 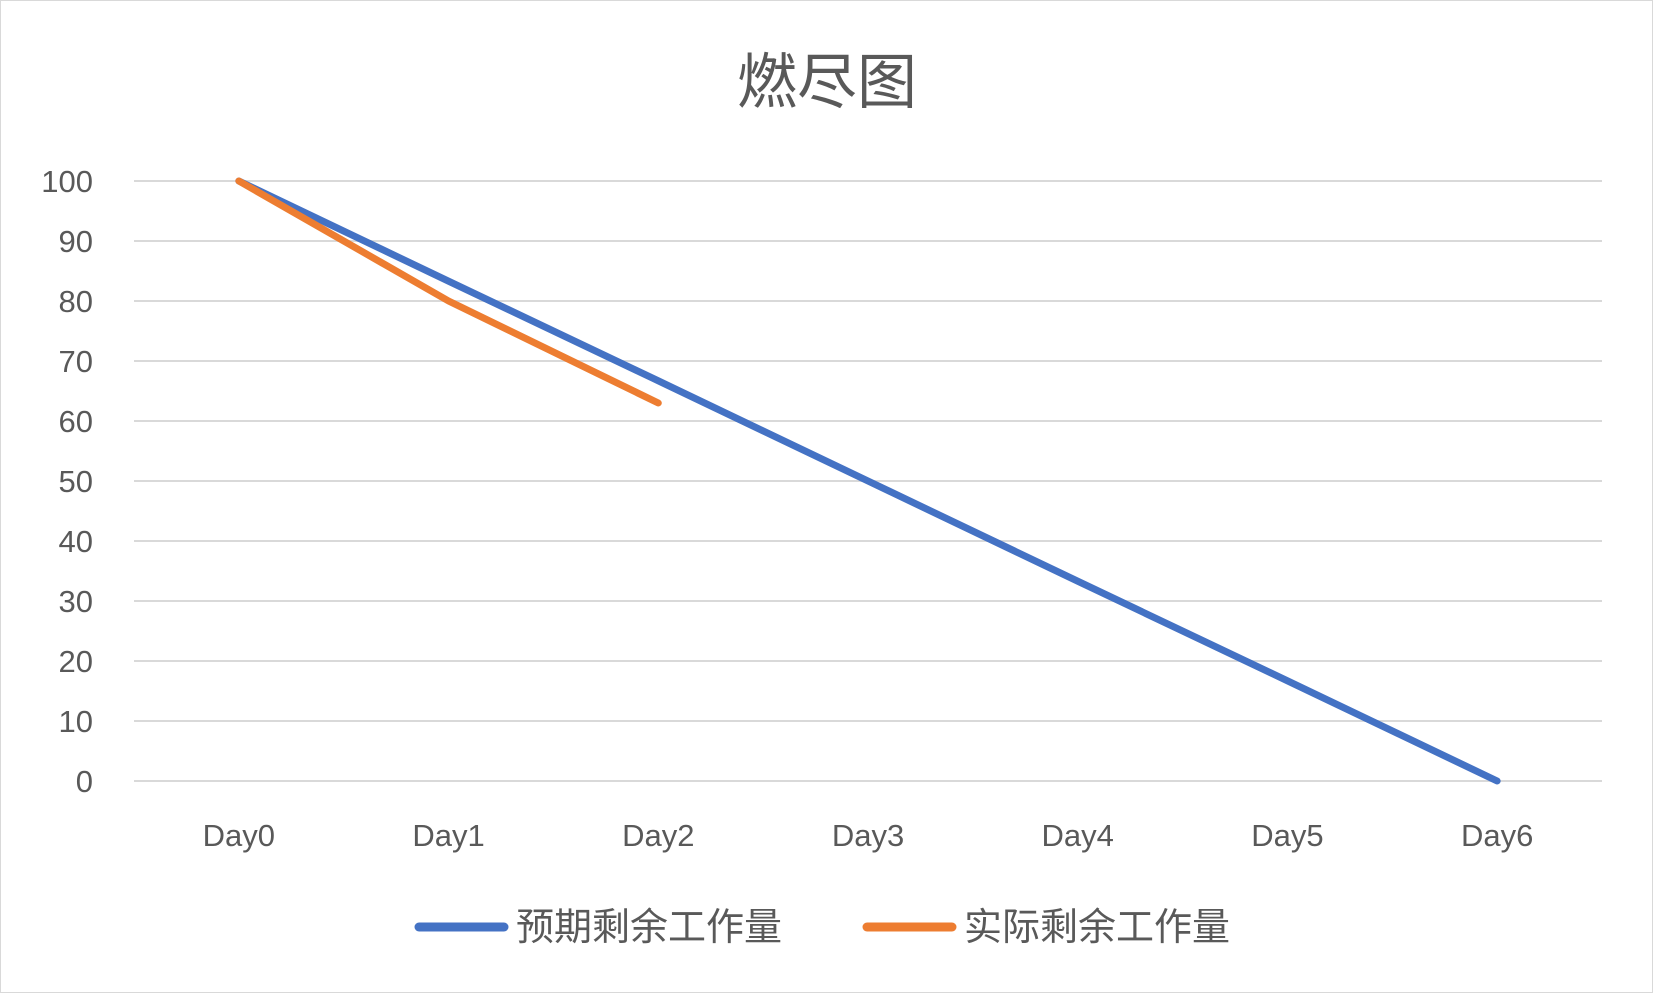 What do you see at coordinates (658, 835) in the screenshot?
I see `x-tick-label: Day2` at bounding box center [658, 835].